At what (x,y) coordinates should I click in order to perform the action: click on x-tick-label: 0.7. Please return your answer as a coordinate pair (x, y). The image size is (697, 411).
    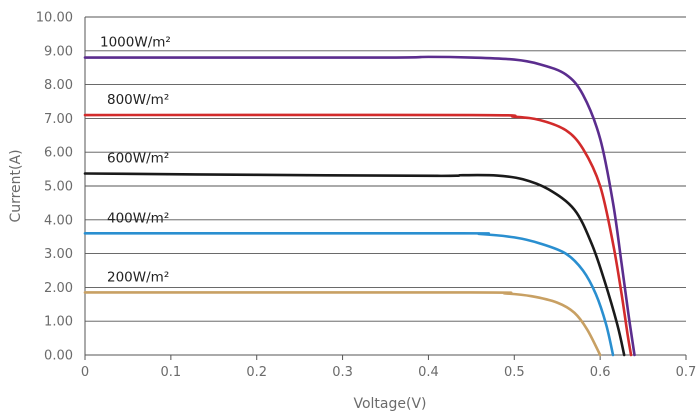
    Looking at the image, I should click on (686, 372).